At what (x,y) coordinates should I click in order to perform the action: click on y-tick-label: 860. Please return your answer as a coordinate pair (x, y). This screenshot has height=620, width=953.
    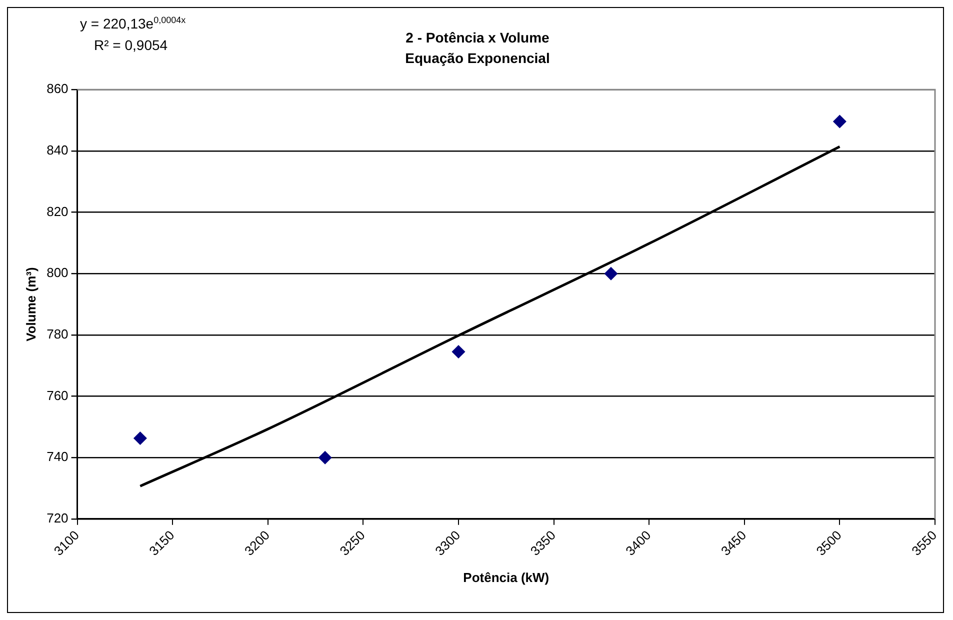
    Looking at the image, I should click on (57, 88).